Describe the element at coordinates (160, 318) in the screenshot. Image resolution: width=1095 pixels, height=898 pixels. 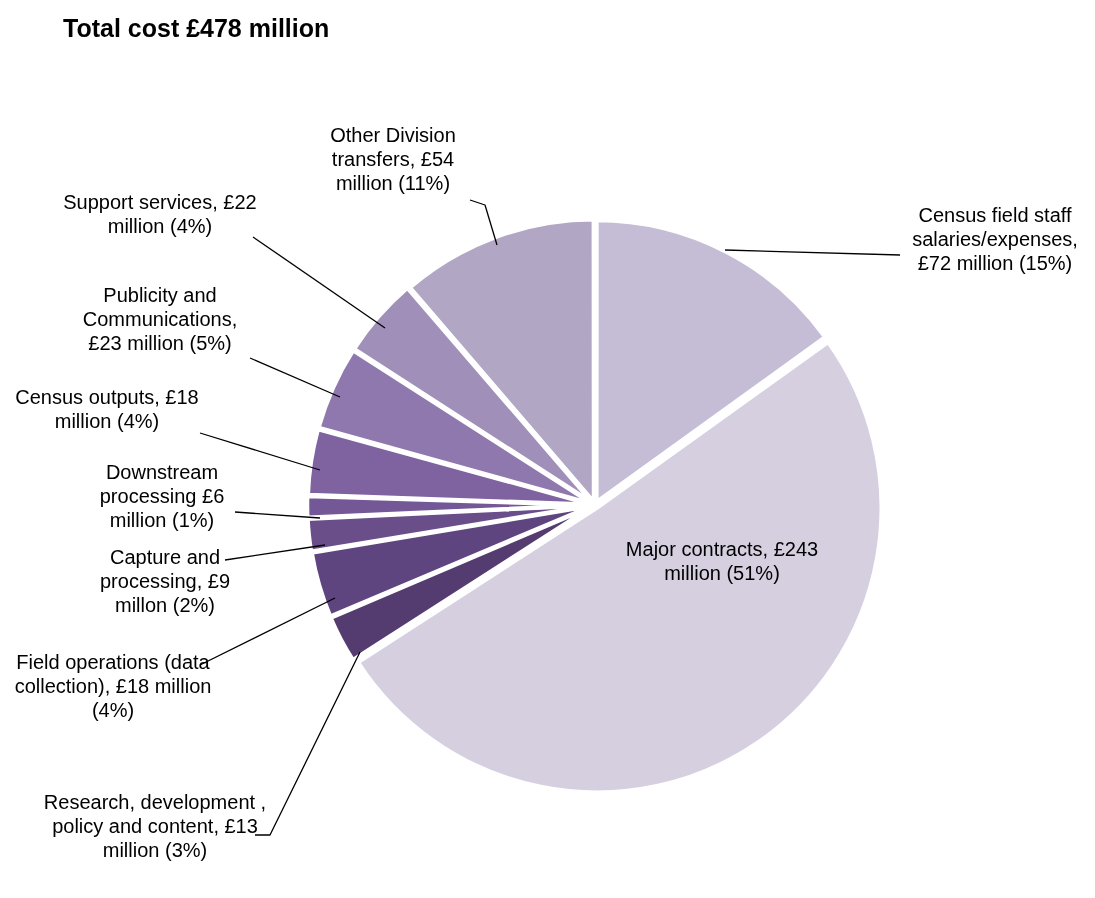
I see `slice-label: Publicity and Communications, £23 million (5%)` at that location.